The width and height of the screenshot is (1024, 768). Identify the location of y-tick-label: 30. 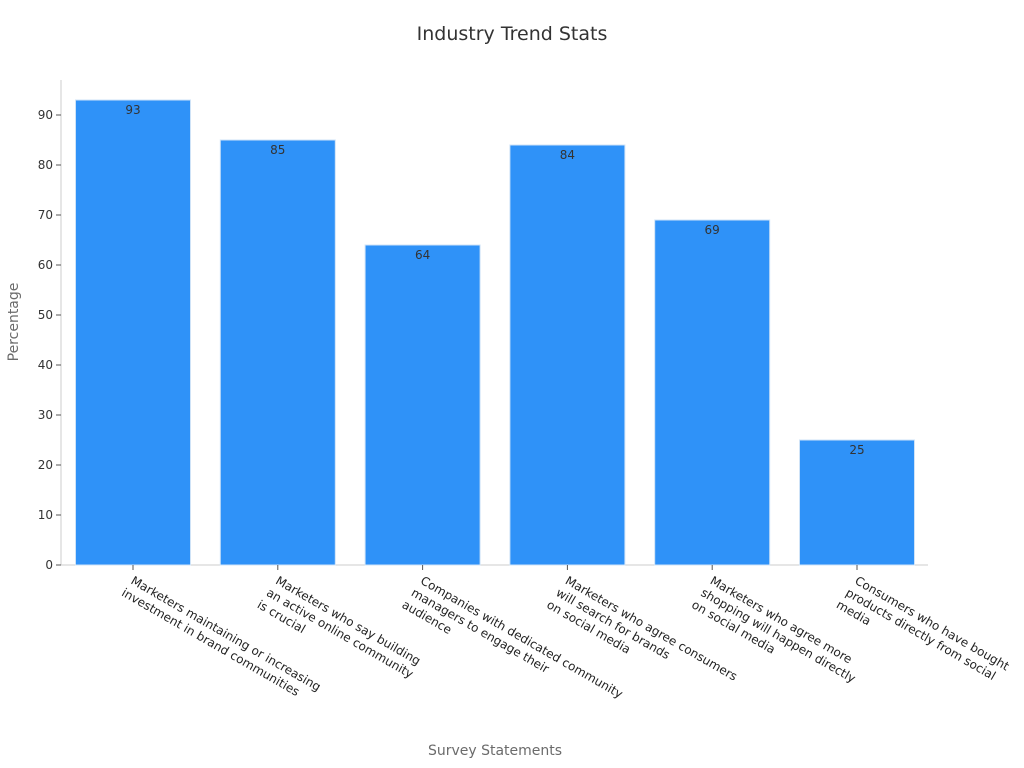
(45, 415).